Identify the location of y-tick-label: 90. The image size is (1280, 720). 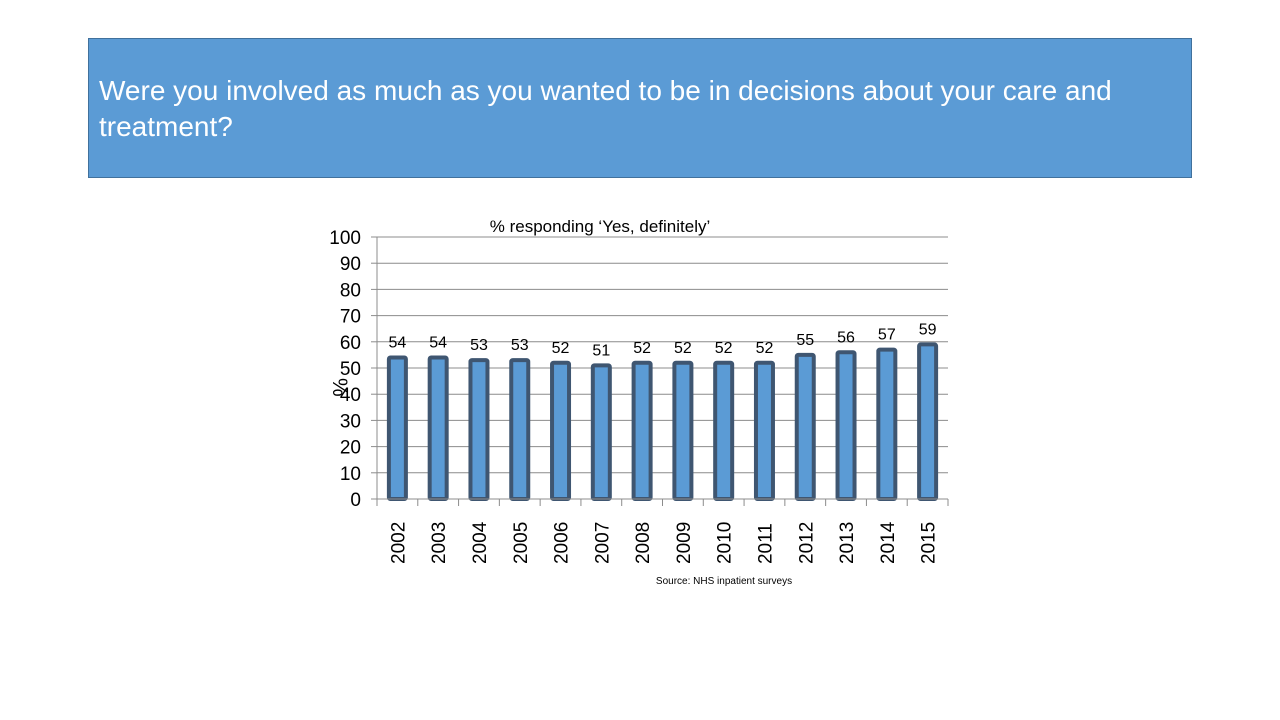
(350, 264).